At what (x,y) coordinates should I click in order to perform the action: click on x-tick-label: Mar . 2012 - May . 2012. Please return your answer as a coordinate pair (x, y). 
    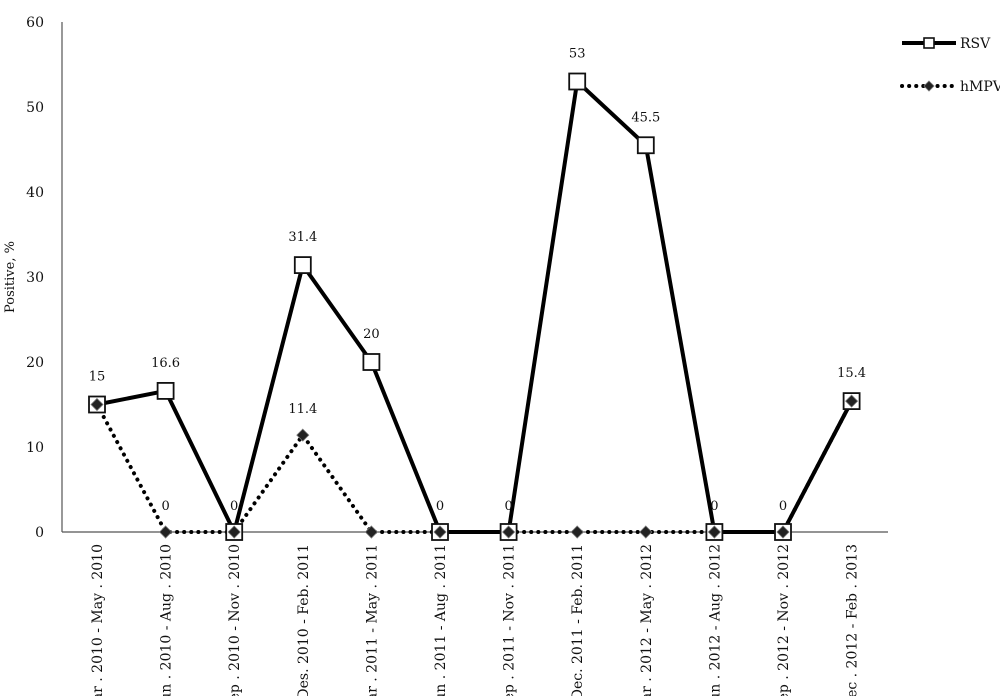
    Looking at the image, I should click on (647, 620).